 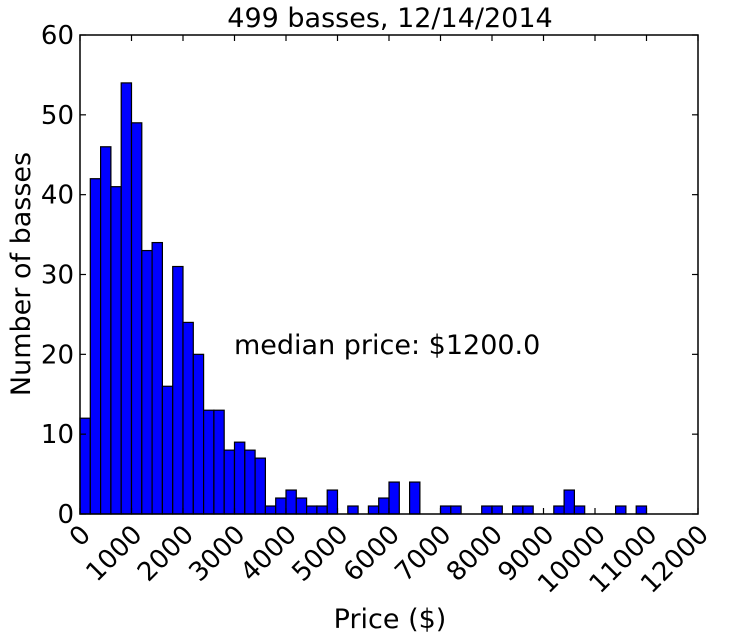 I want to click on median-annotation: median price: $1200.0, so click(x=387, y=345).